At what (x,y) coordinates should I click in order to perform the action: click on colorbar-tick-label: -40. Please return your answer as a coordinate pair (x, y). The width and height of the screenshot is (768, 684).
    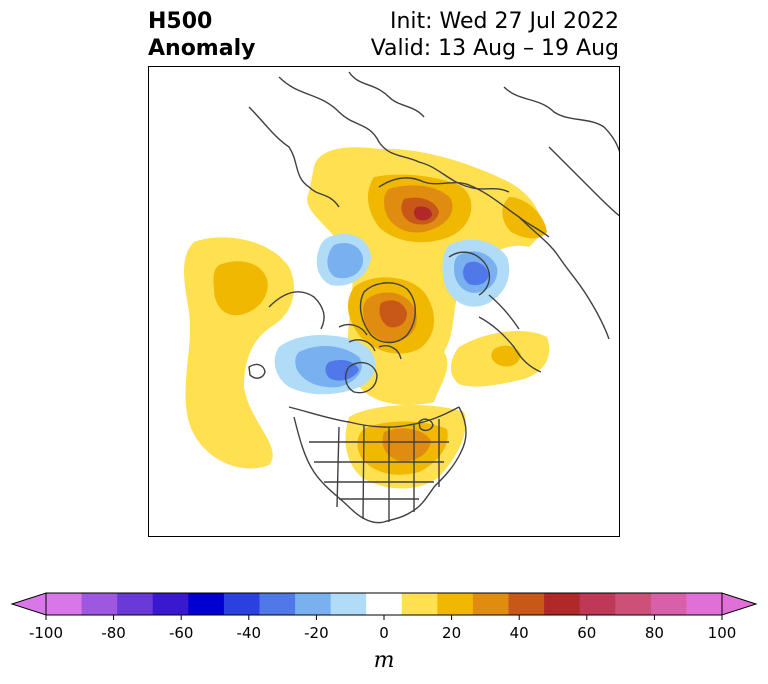
    Looking at the image, I should click on (249, 633).